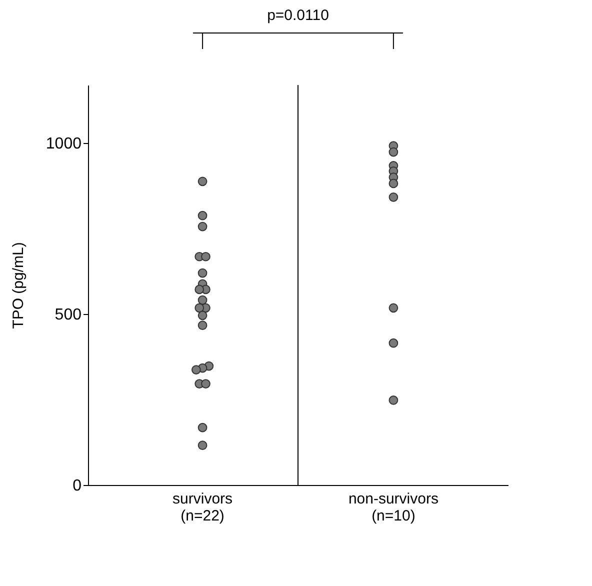 This screenshot has width=592, height=586. Describe the element at coordinates (77, 486) in the screenshot. I see `y-tick-label: 0` at that location.